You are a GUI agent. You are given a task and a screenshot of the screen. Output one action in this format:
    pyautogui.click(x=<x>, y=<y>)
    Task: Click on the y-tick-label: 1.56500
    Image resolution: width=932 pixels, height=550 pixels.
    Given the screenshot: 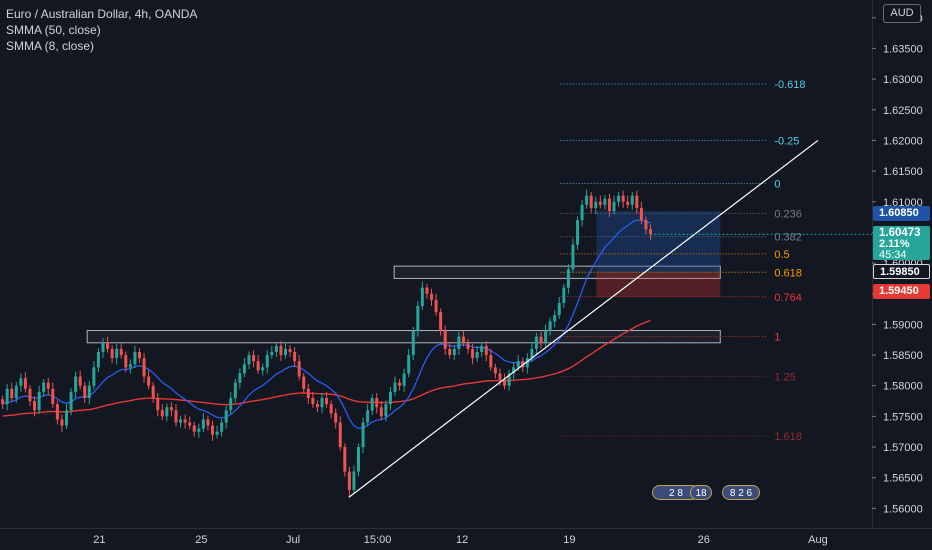 What is the action you would take?
    pyautogui.click(x=903, y=479)
    